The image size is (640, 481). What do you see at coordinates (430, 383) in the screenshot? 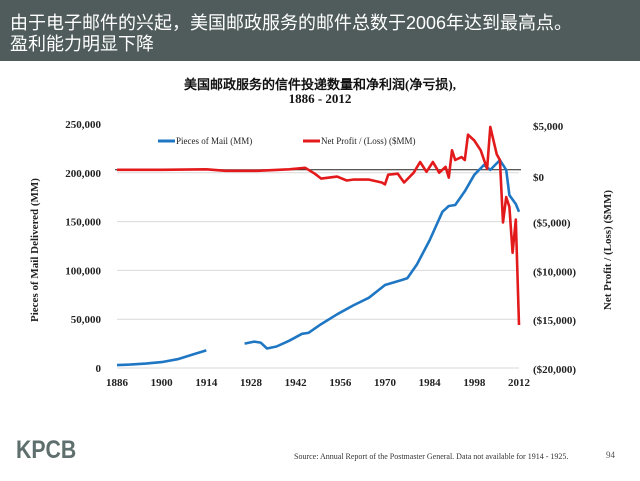
I see `x-tick-label: 1984` at bounding box center [430, 383].